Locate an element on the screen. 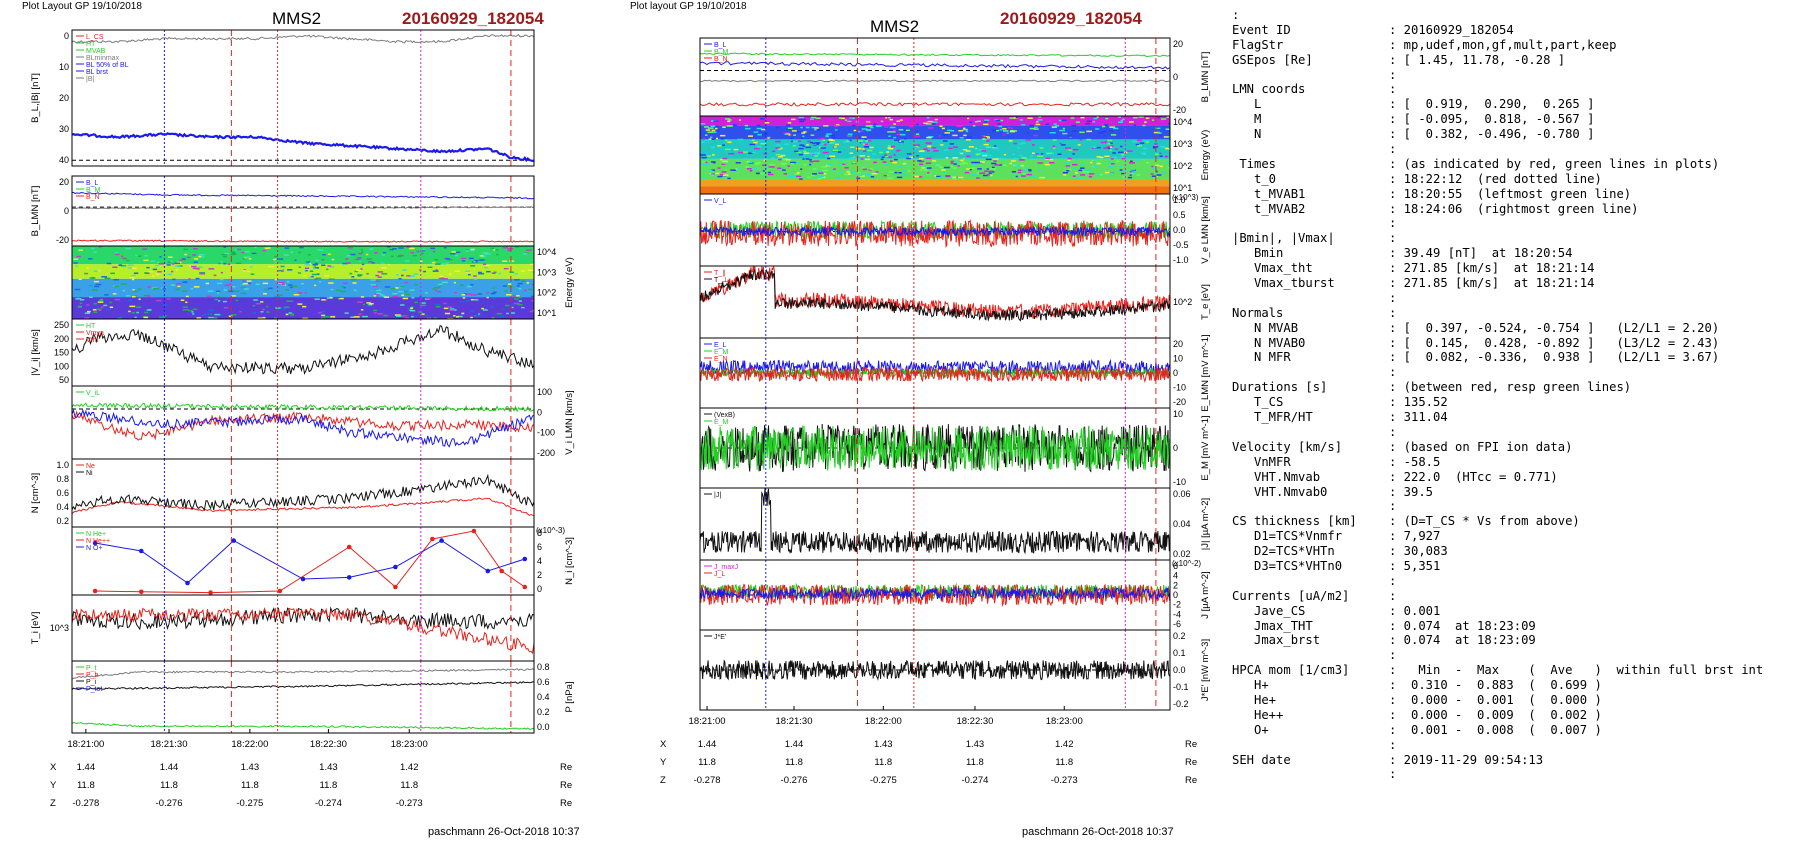  pos-value: -0.276 is located at coordinates (169, 803).